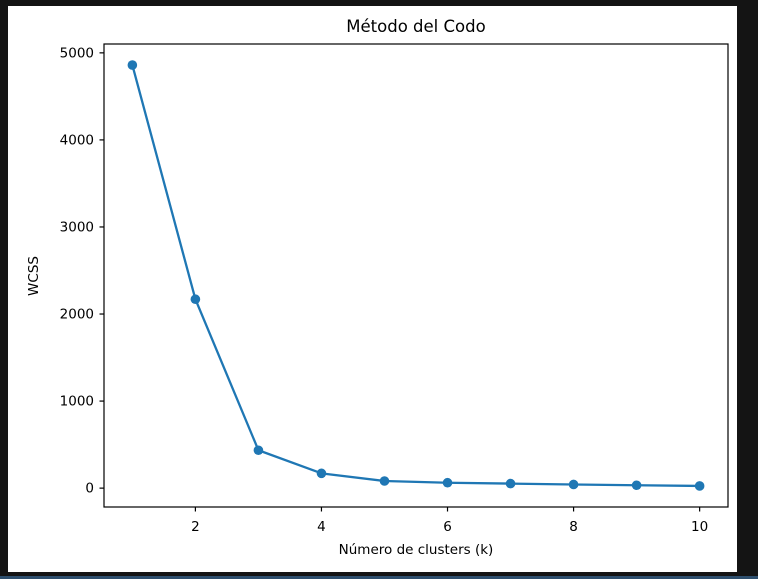 This screenshot has width=758, height=579. I want to click on y-tick-label: 3000, so click(77, 227).